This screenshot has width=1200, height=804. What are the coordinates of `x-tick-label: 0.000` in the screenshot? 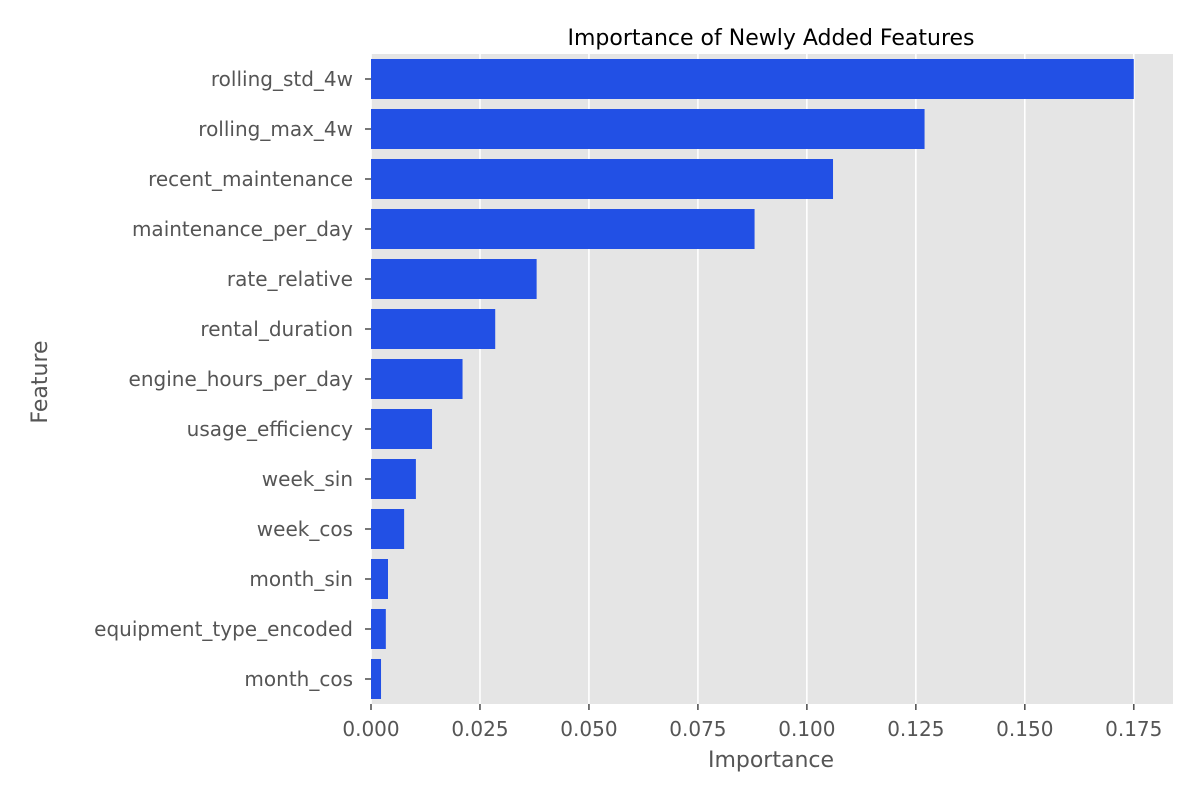 It's located at (370, 729).